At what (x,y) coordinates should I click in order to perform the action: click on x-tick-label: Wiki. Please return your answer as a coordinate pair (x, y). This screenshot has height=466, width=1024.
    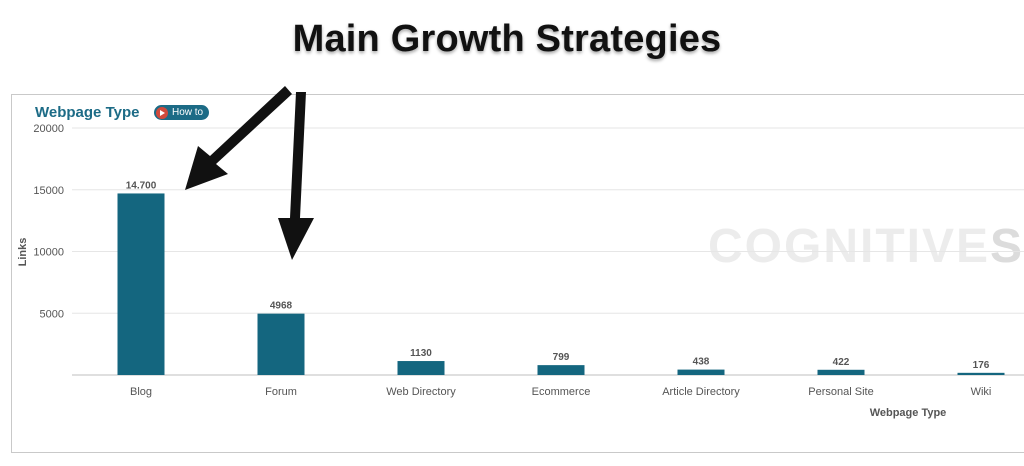
    Looking at the image, I should click on (981, 392).